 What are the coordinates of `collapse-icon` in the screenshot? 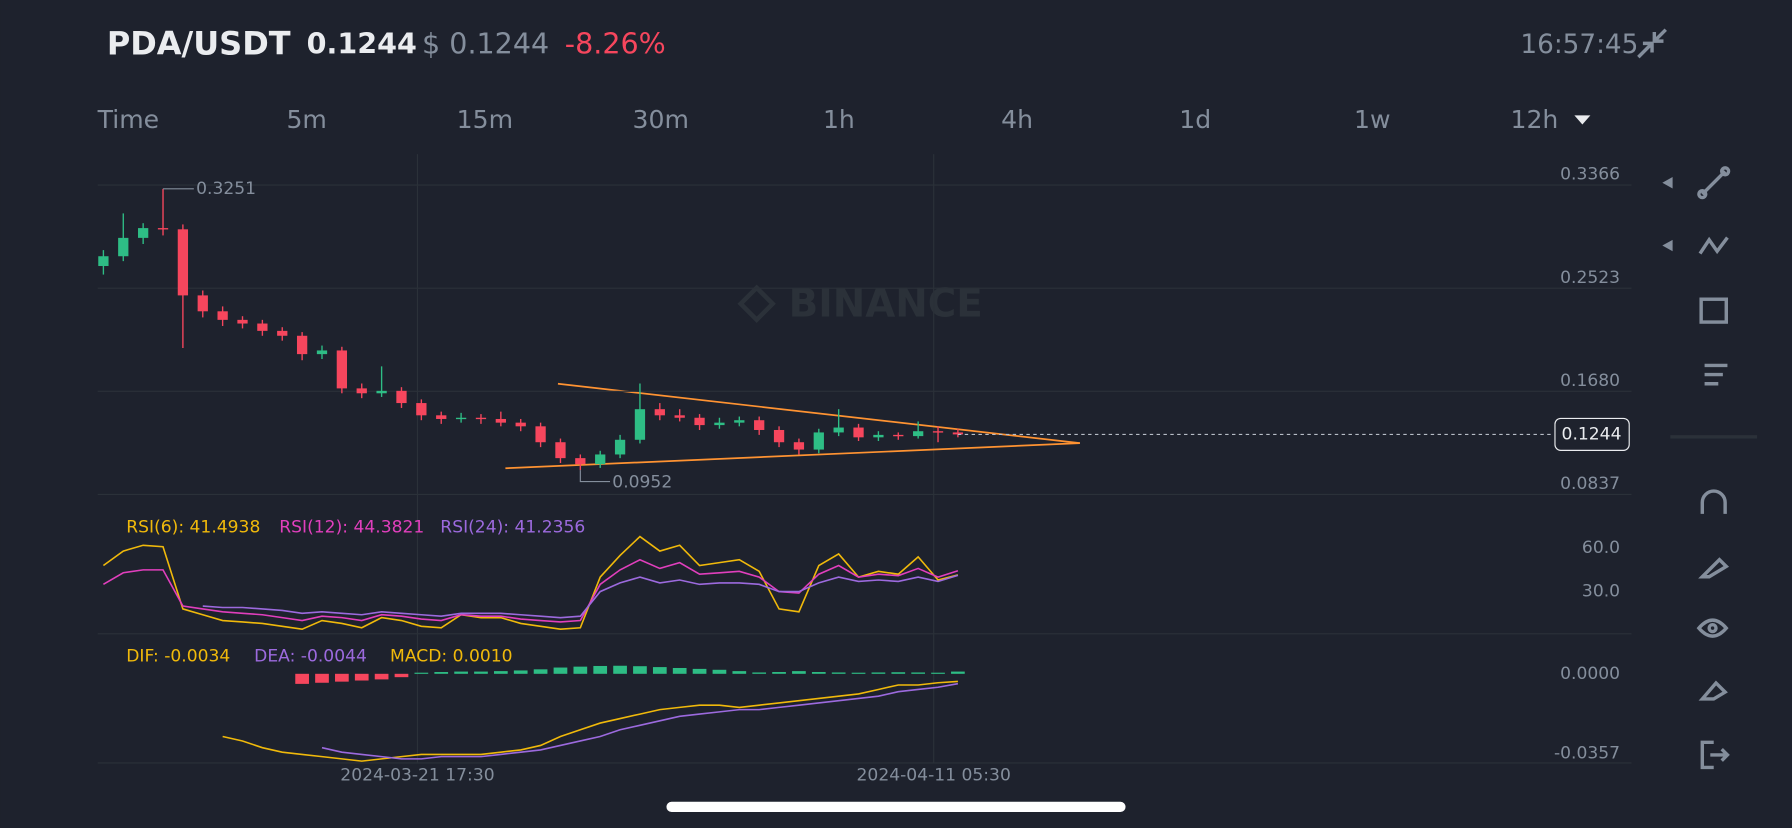 It's located at (1652, 43).